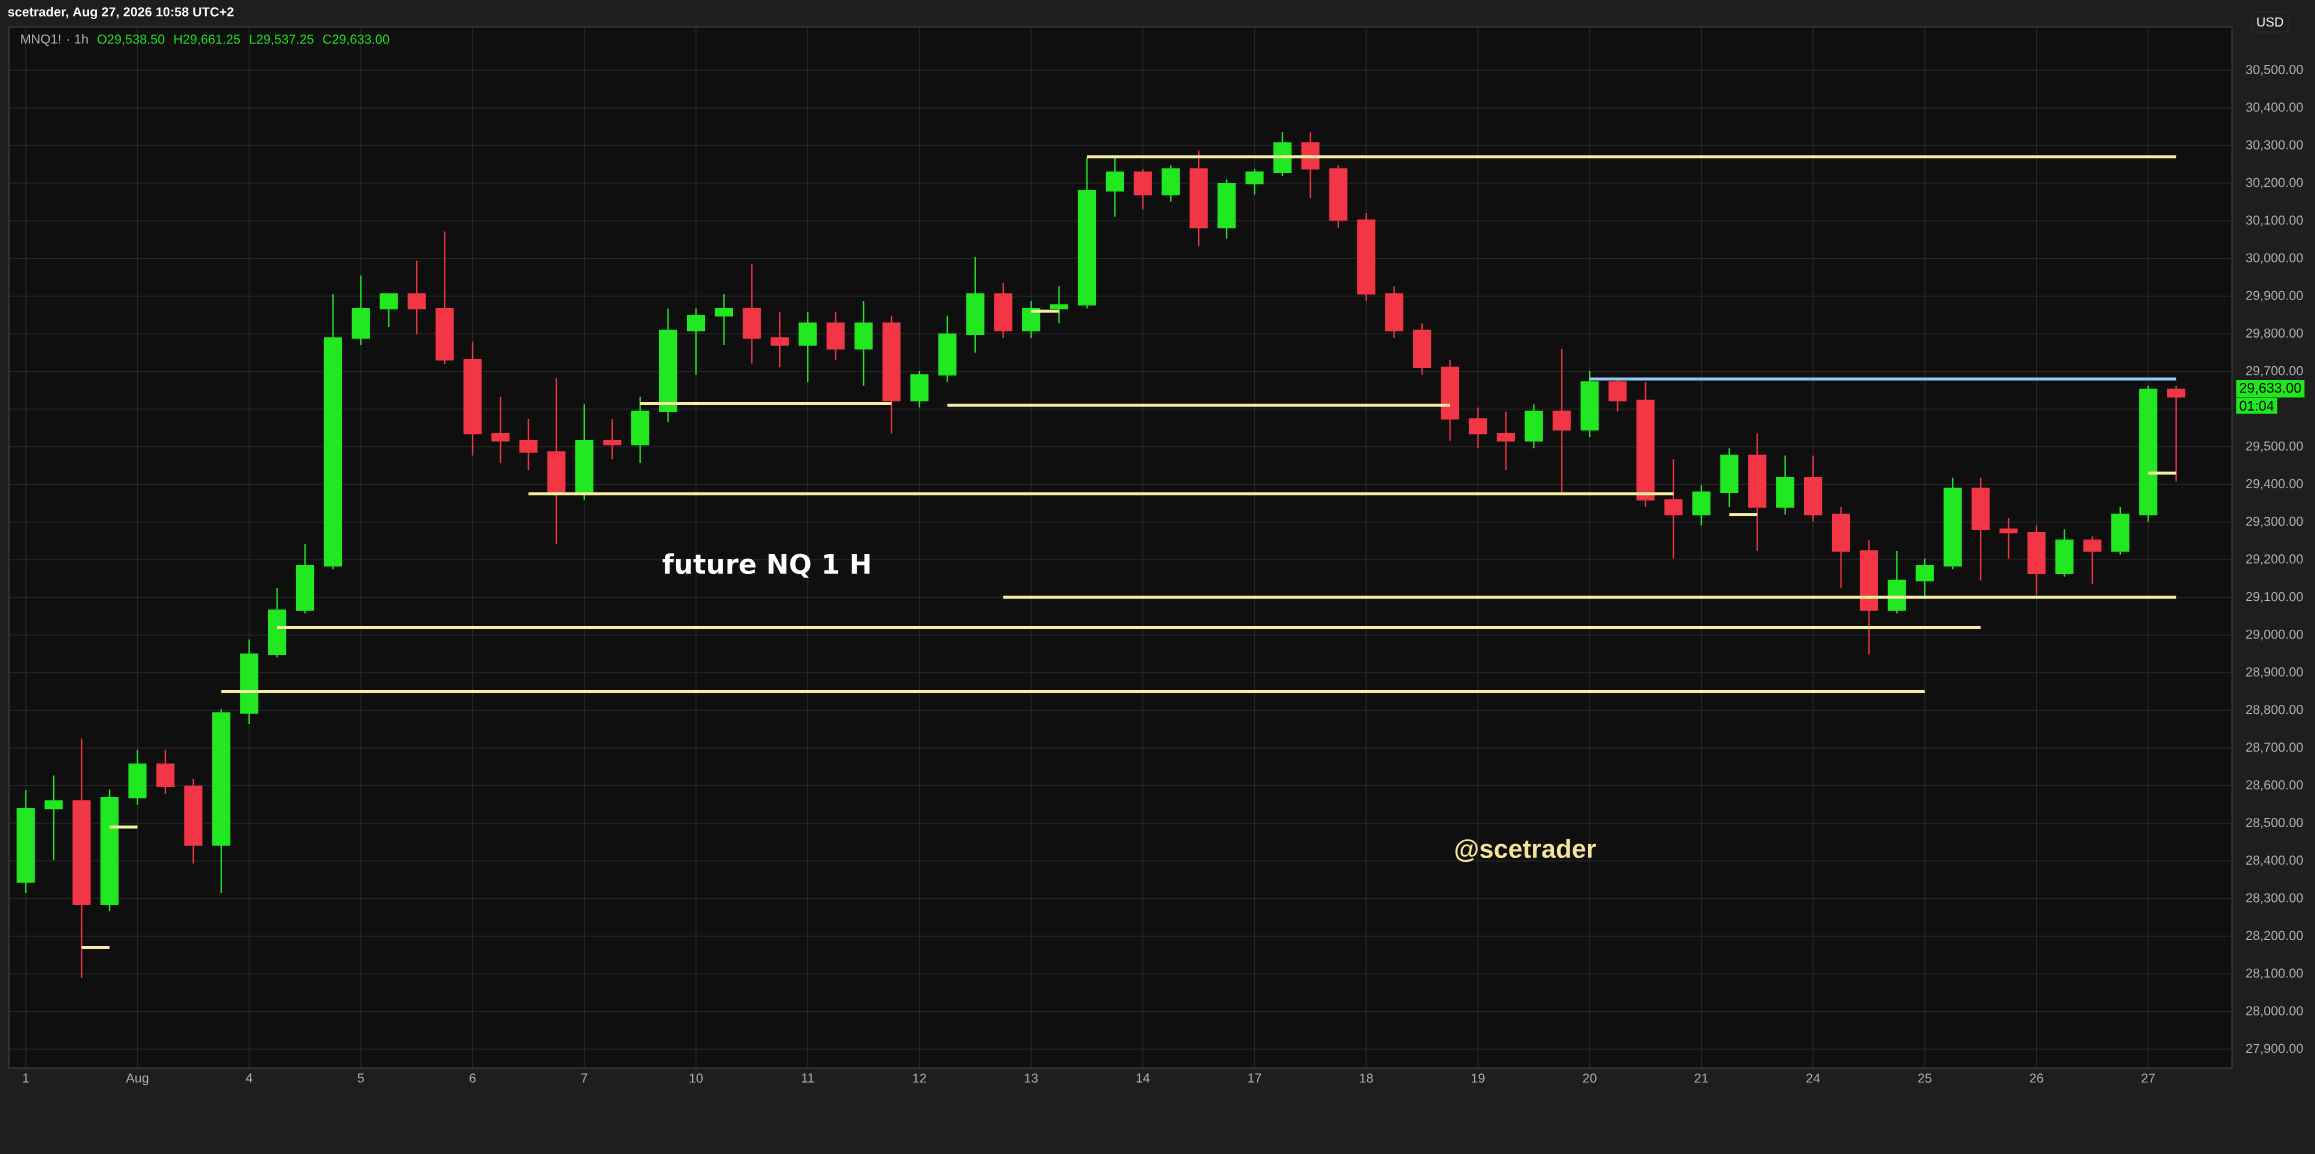 Image resolution: width=2315 pixels, height=1154 pixels. I want to click on y-tick-label: 29,400.00, so click(2274, 484).